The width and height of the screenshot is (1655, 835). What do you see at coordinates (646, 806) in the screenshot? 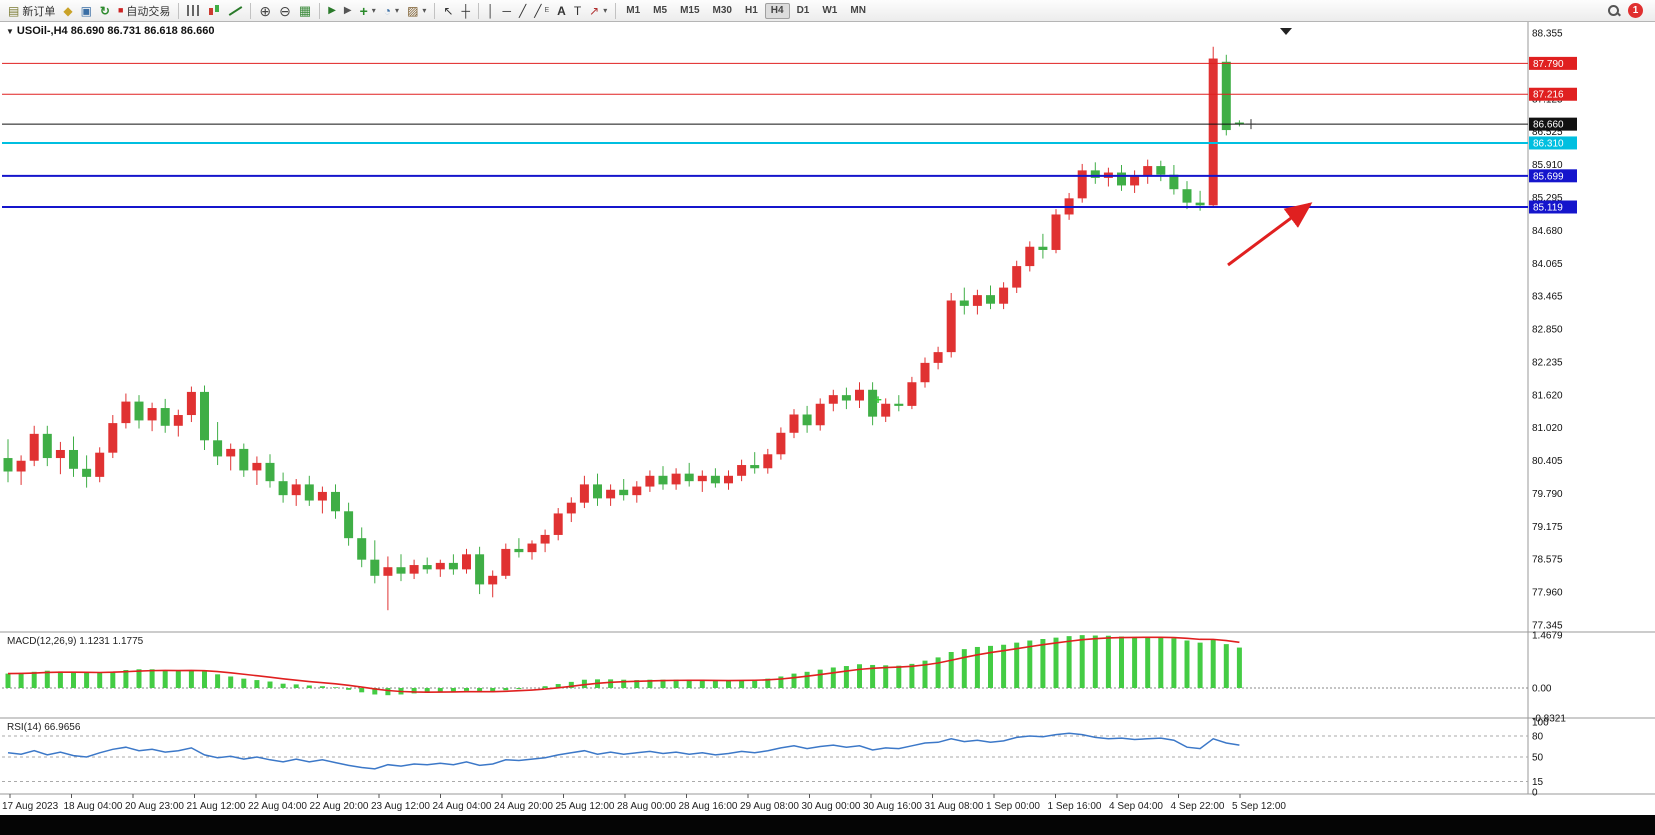
I see `svg-text: 28 Aug 00:00` at bounding box center [646, 806].